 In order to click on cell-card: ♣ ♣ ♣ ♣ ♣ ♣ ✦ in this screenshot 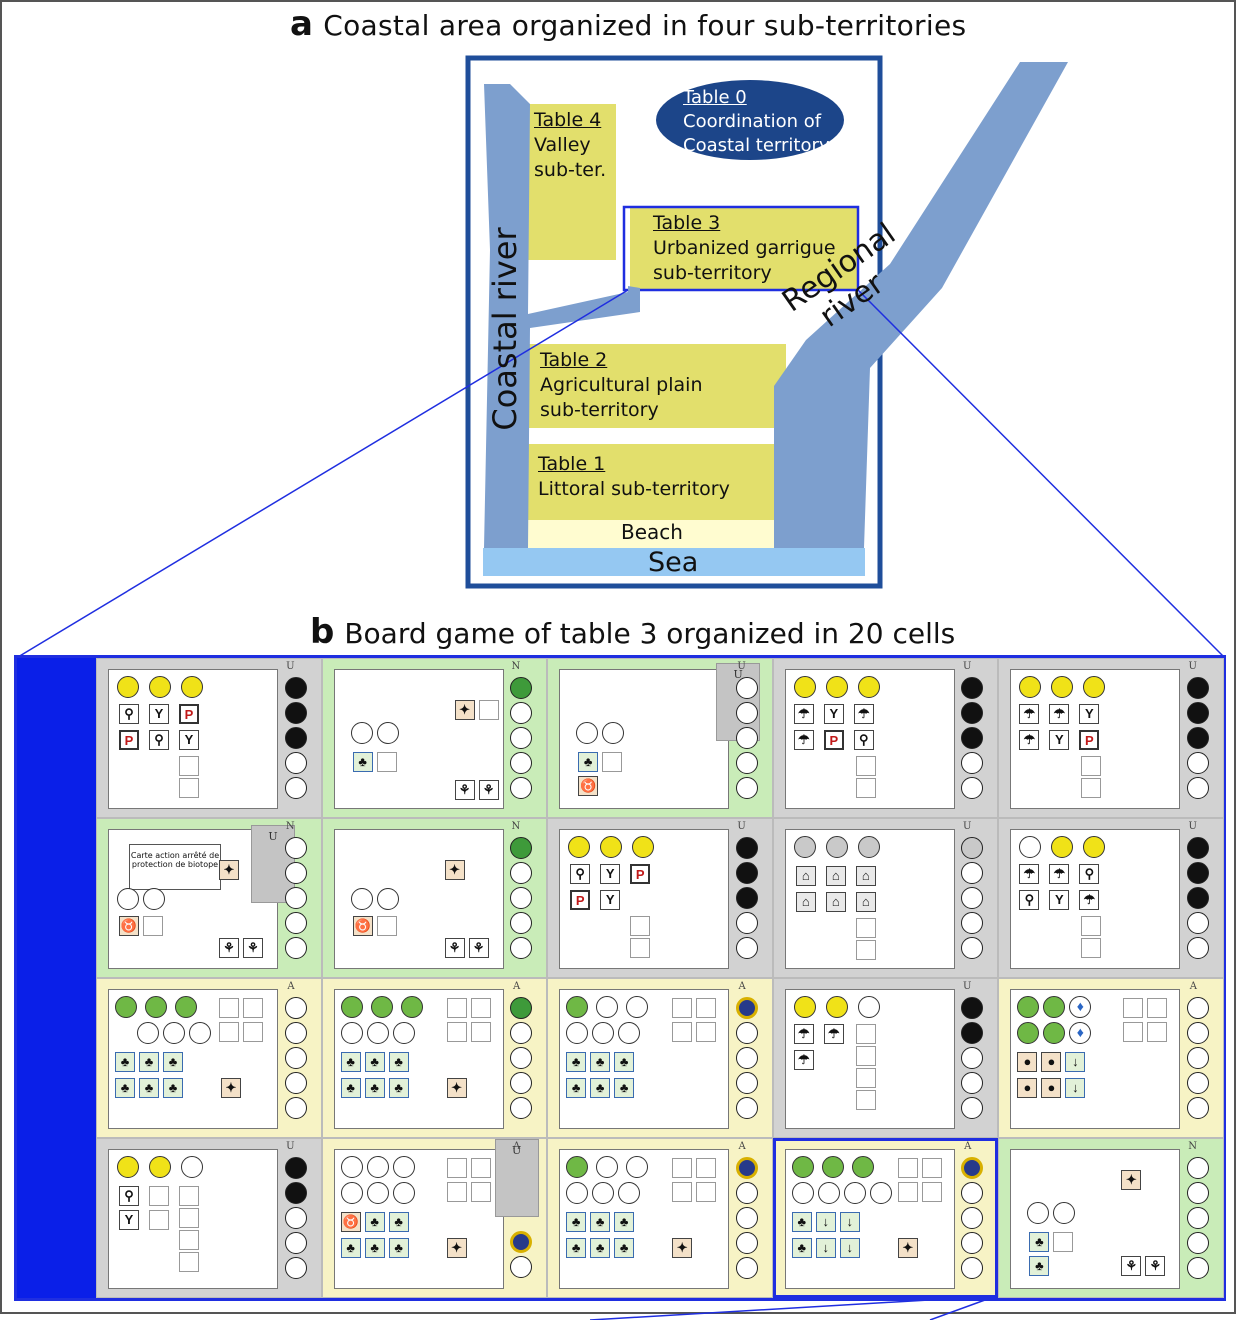, I will do `click(418, 1059)`.